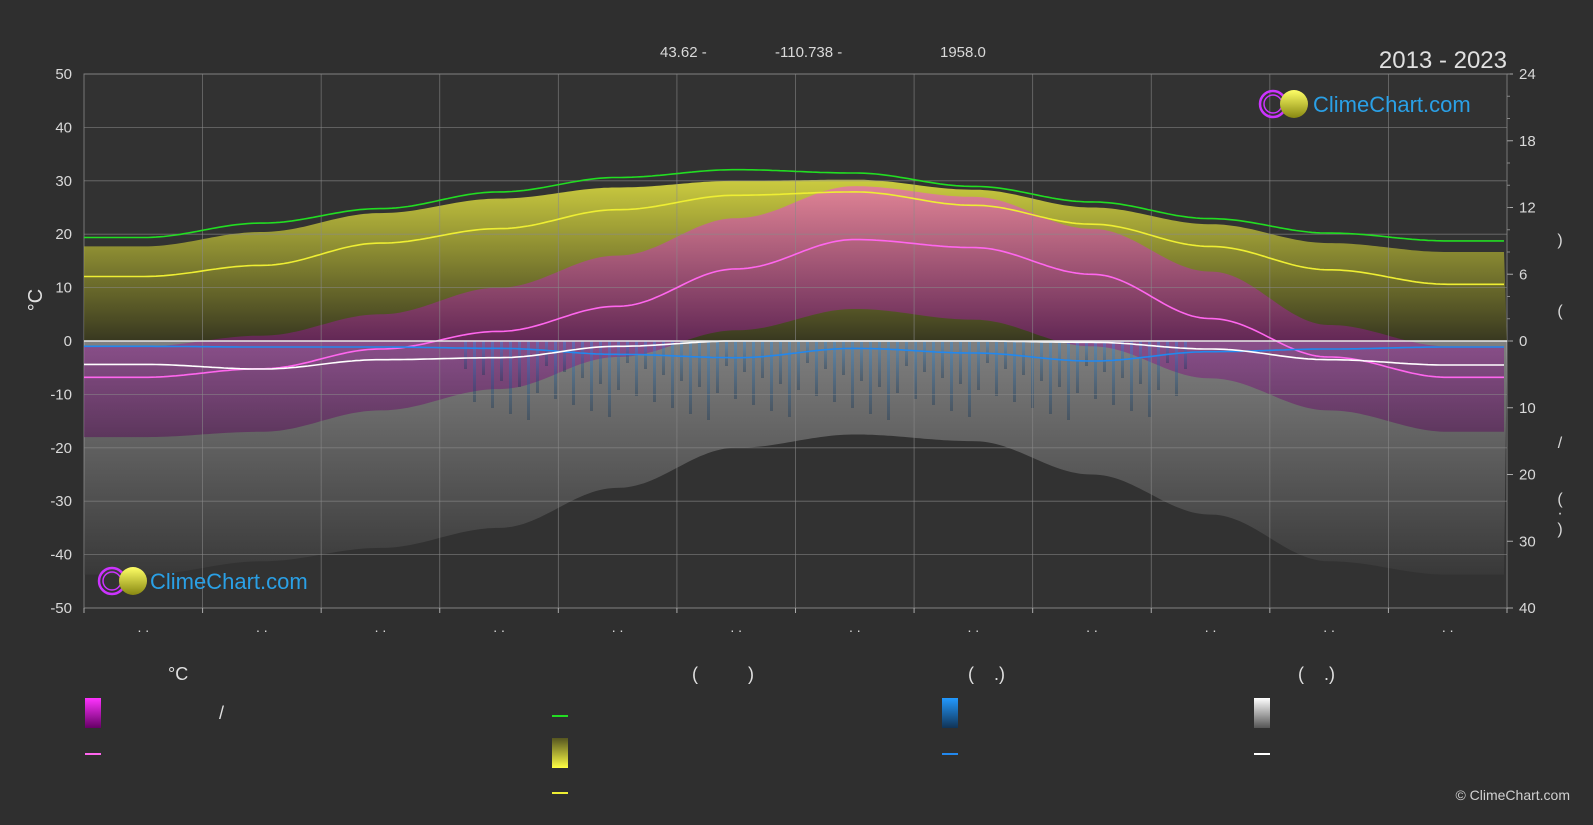 The height and width of the screenshot is (825, 1593). What do you see at coordinates (63, 181) in the screenshot?
I see `y-left-tick-label: 30` at bounding box center [63, 181].